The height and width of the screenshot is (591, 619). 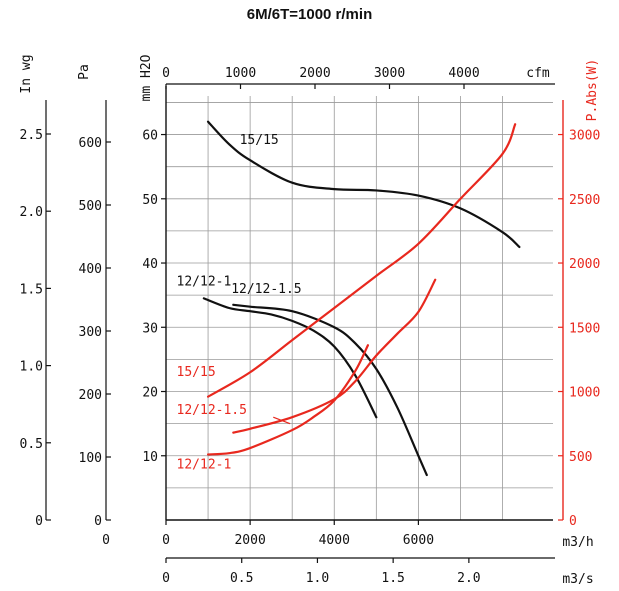 I want to click on mmh2o-tick-label: 10, so click(x=150, y=457).